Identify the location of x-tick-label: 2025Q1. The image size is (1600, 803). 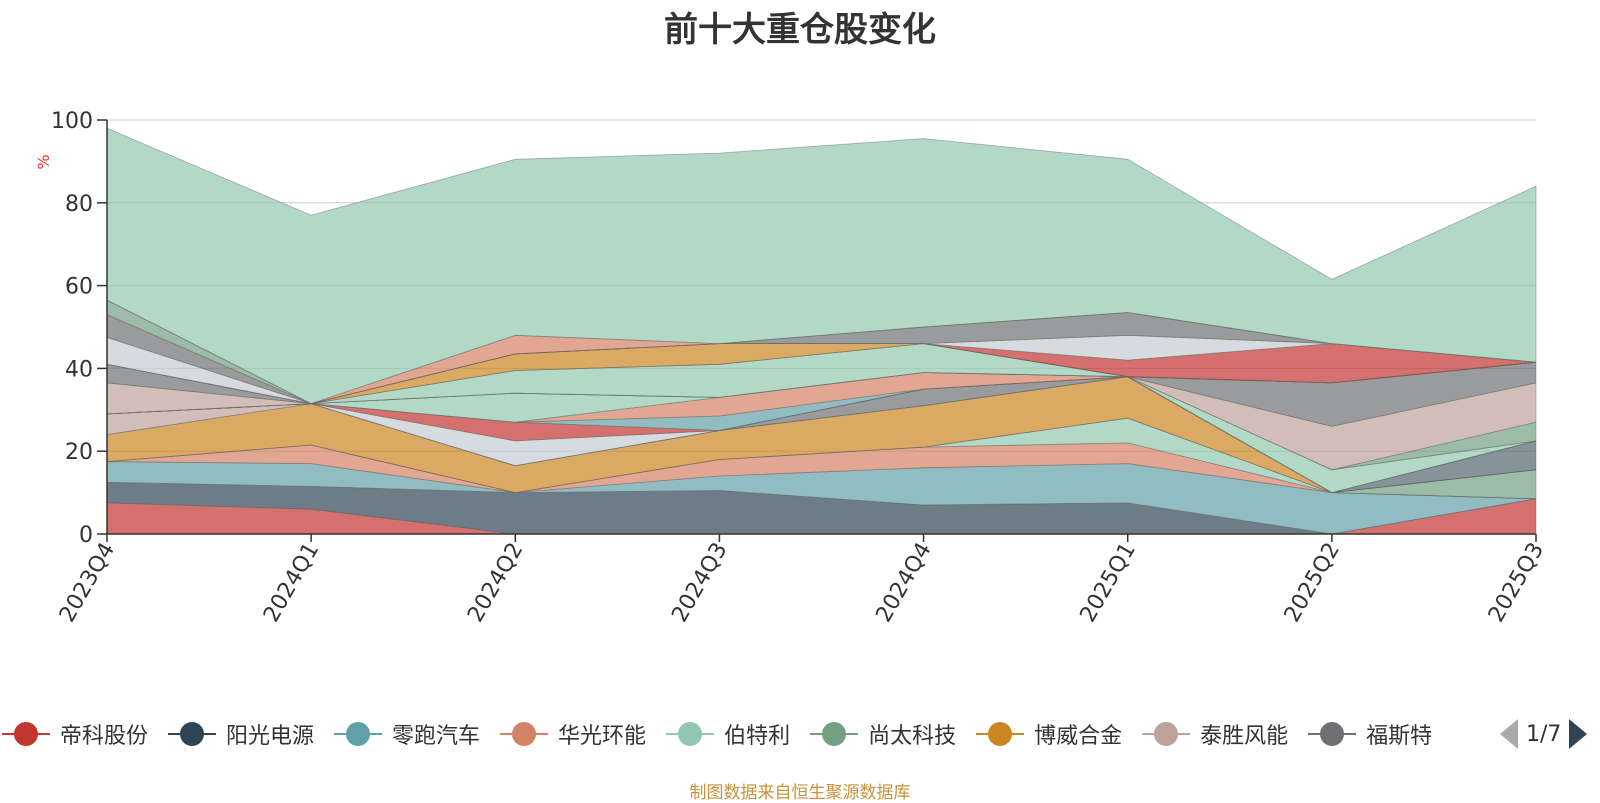
(1108, 583).